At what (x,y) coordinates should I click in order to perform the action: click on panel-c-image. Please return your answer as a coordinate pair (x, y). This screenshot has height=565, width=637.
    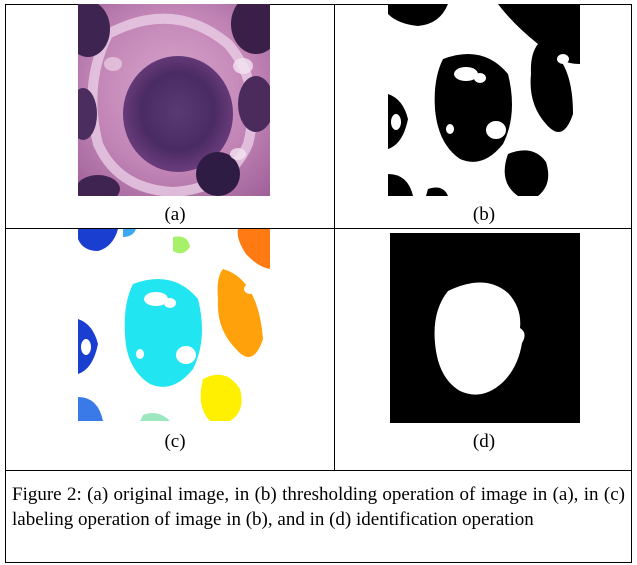
    Looking at the image, I should click on (174, 325).